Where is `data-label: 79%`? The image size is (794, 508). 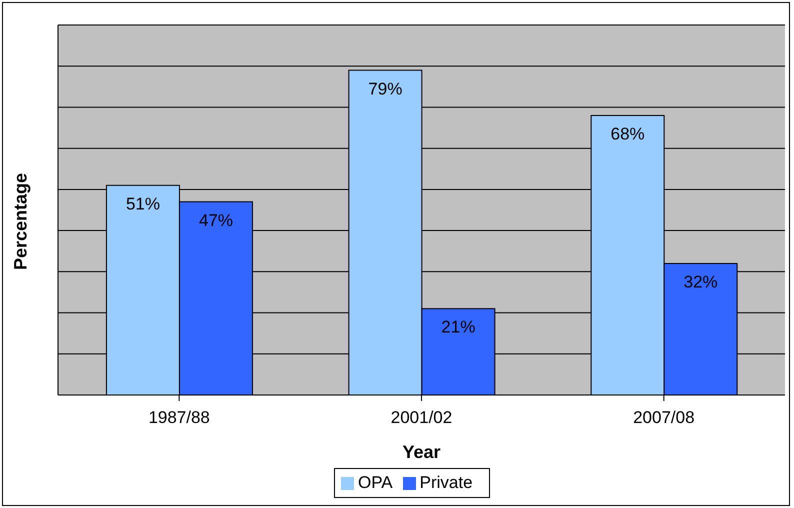
data-label: 79% is located at coordinates (385, 88).